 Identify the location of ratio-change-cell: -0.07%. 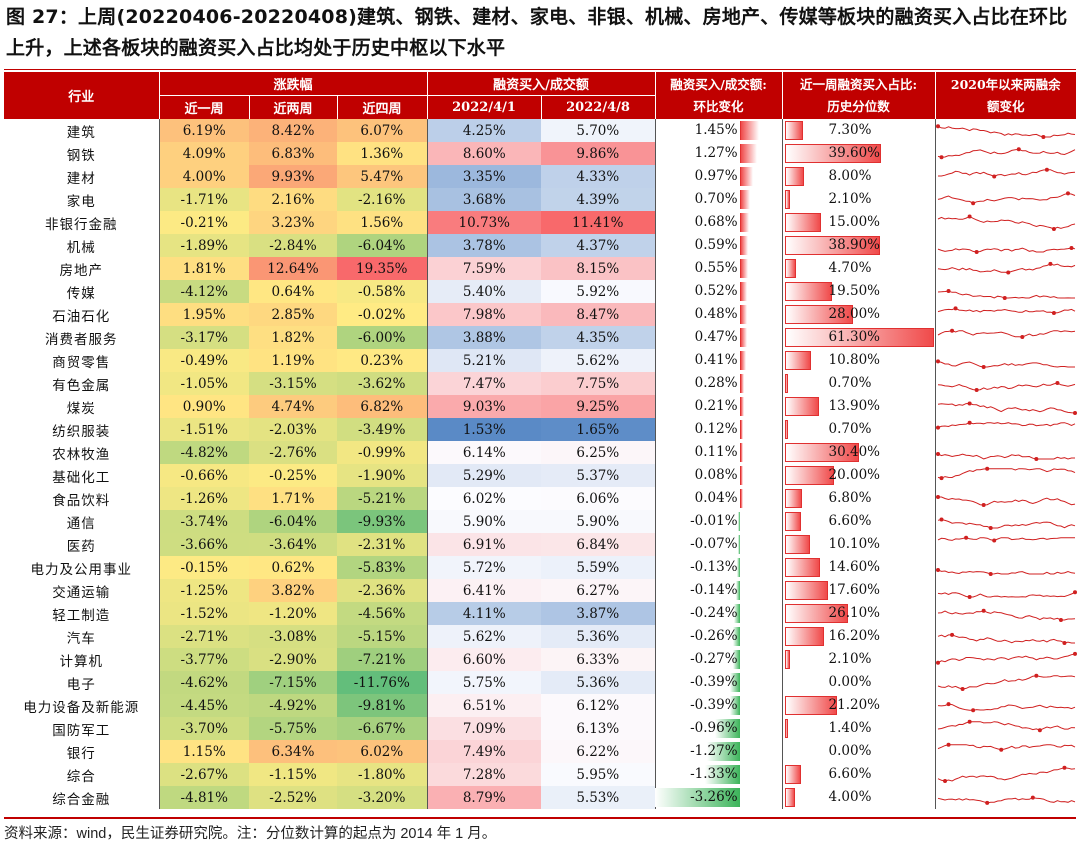
(719, 544).